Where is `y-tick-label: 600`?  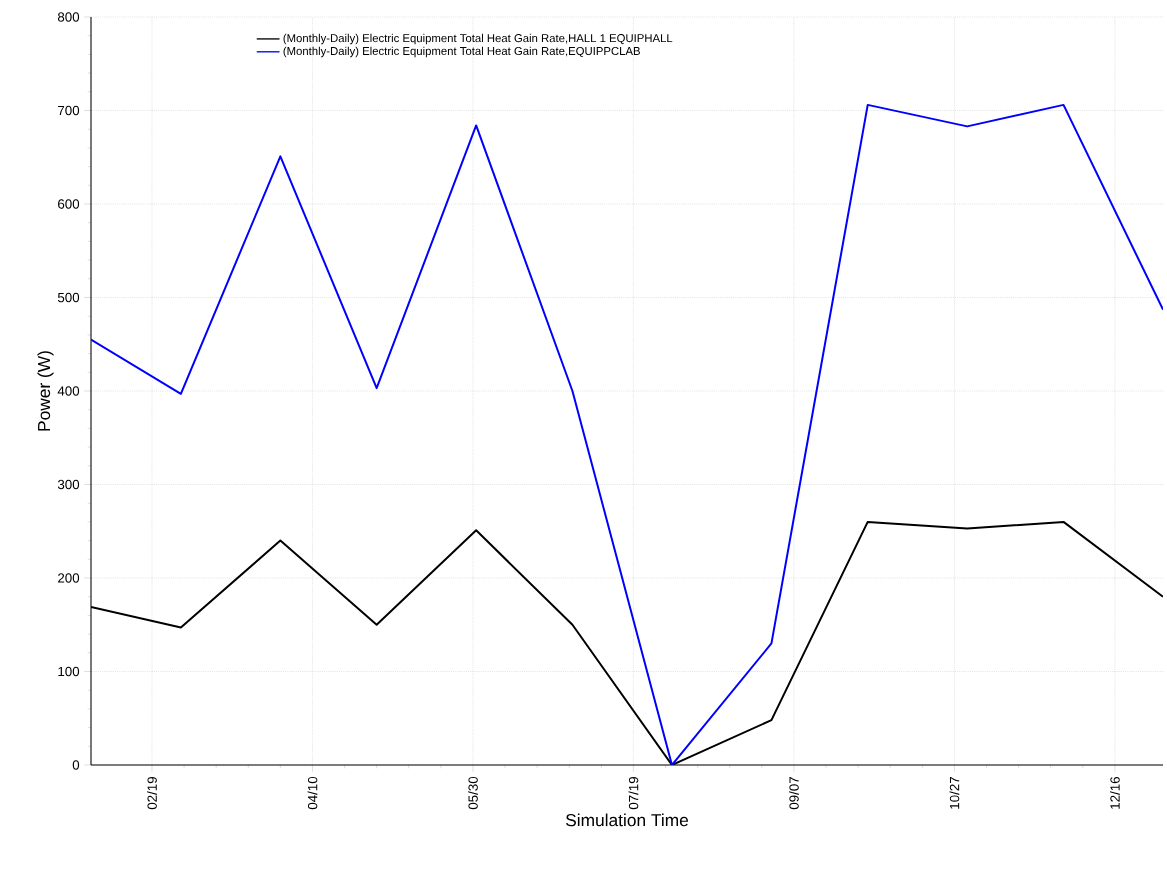 y-tick-label: 600 is located at coordinates (69, 204).